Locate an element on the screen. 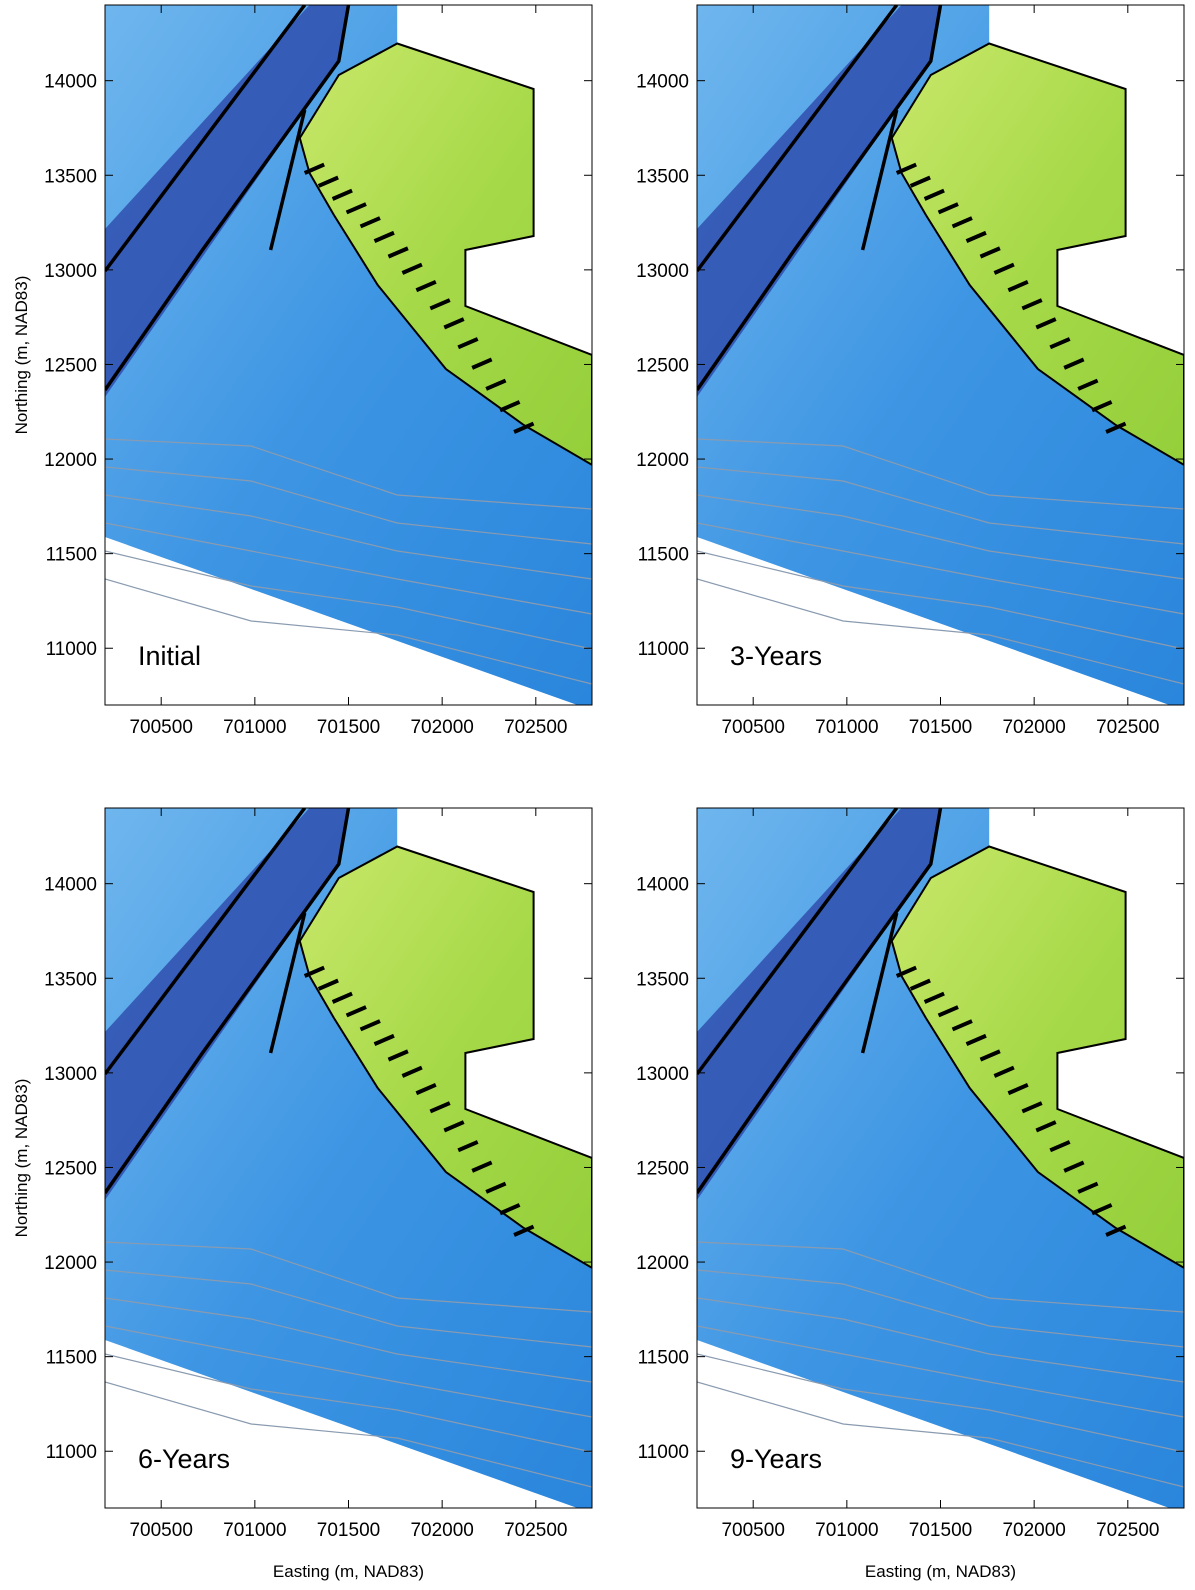 The image size is (1195, 1590). y-tick-label: 11500 is located at coordinates (663, 555).